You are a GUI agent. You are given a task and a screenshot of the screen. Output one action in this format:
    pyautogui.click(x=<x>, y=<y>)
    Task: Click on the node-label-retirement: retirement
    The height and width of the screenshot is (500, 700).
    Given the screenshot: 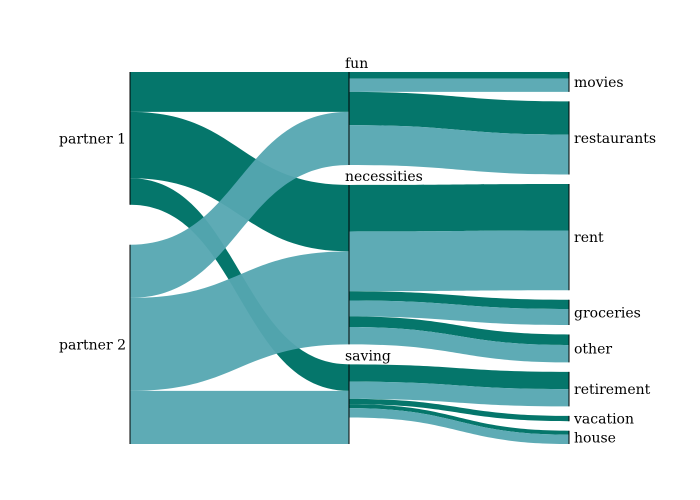 What is the action you would take?
    pyautogui.click(x=612, y=390)
    